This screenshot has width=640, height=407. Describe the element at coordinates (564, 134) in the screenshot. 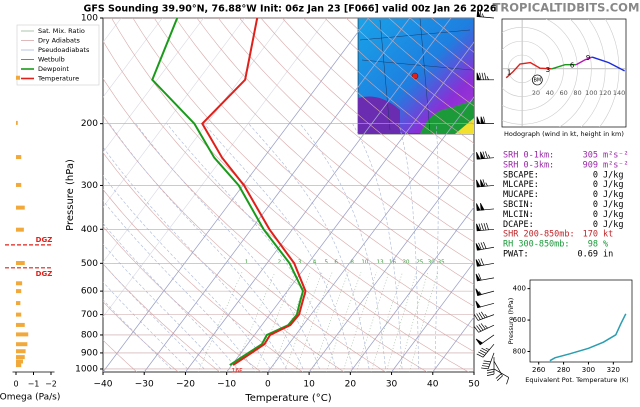

I see `hodo-title: Hodograph (wind in kt, height in km)` at that location.